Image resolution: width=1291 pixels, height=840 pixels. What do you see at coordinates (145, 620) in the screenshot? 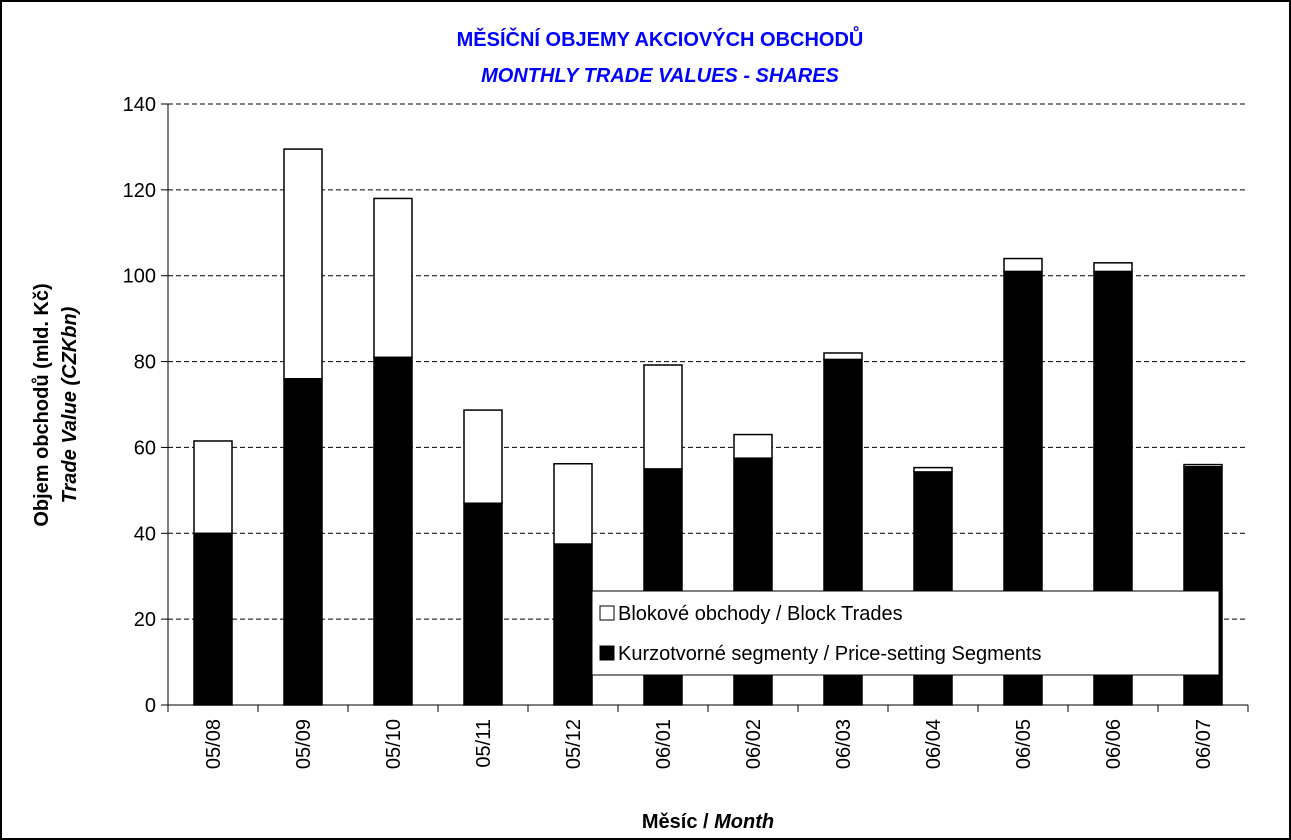
I see `y-tick-label: 20` at bounding box center [145, 620].